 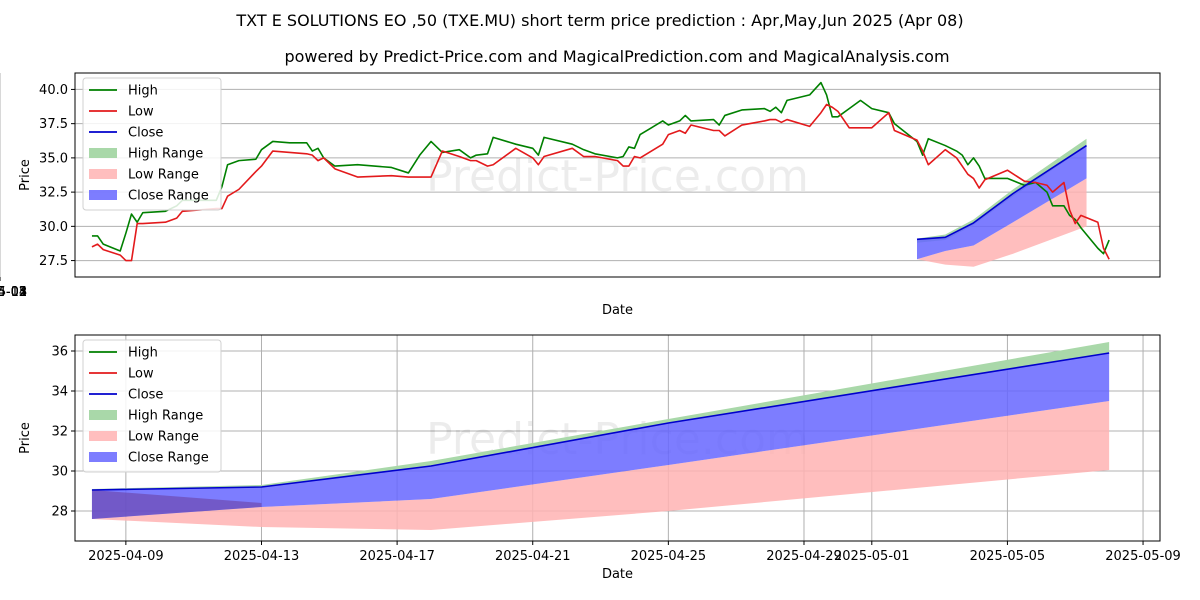 I want to click on x-tick-label: 2025-01, so click(x=13, y=292).